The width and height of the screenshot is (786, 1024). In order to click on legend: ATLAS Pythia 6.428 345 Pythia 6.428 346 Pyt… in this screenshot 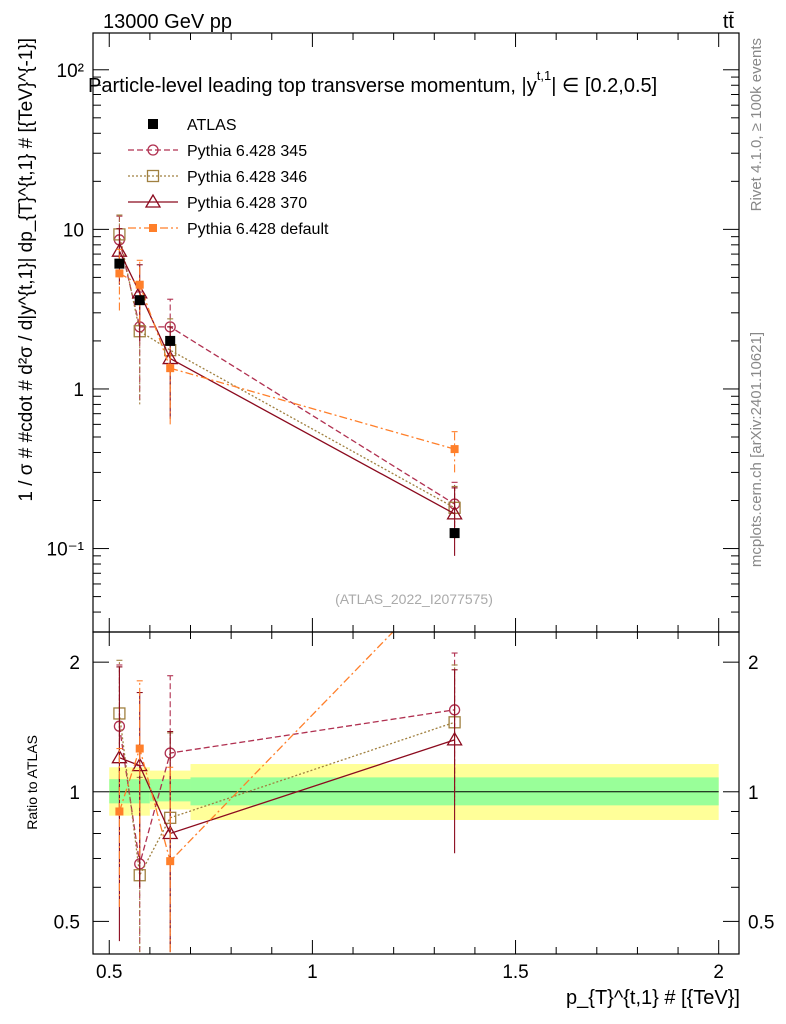, I will do `click(228, 177)`.